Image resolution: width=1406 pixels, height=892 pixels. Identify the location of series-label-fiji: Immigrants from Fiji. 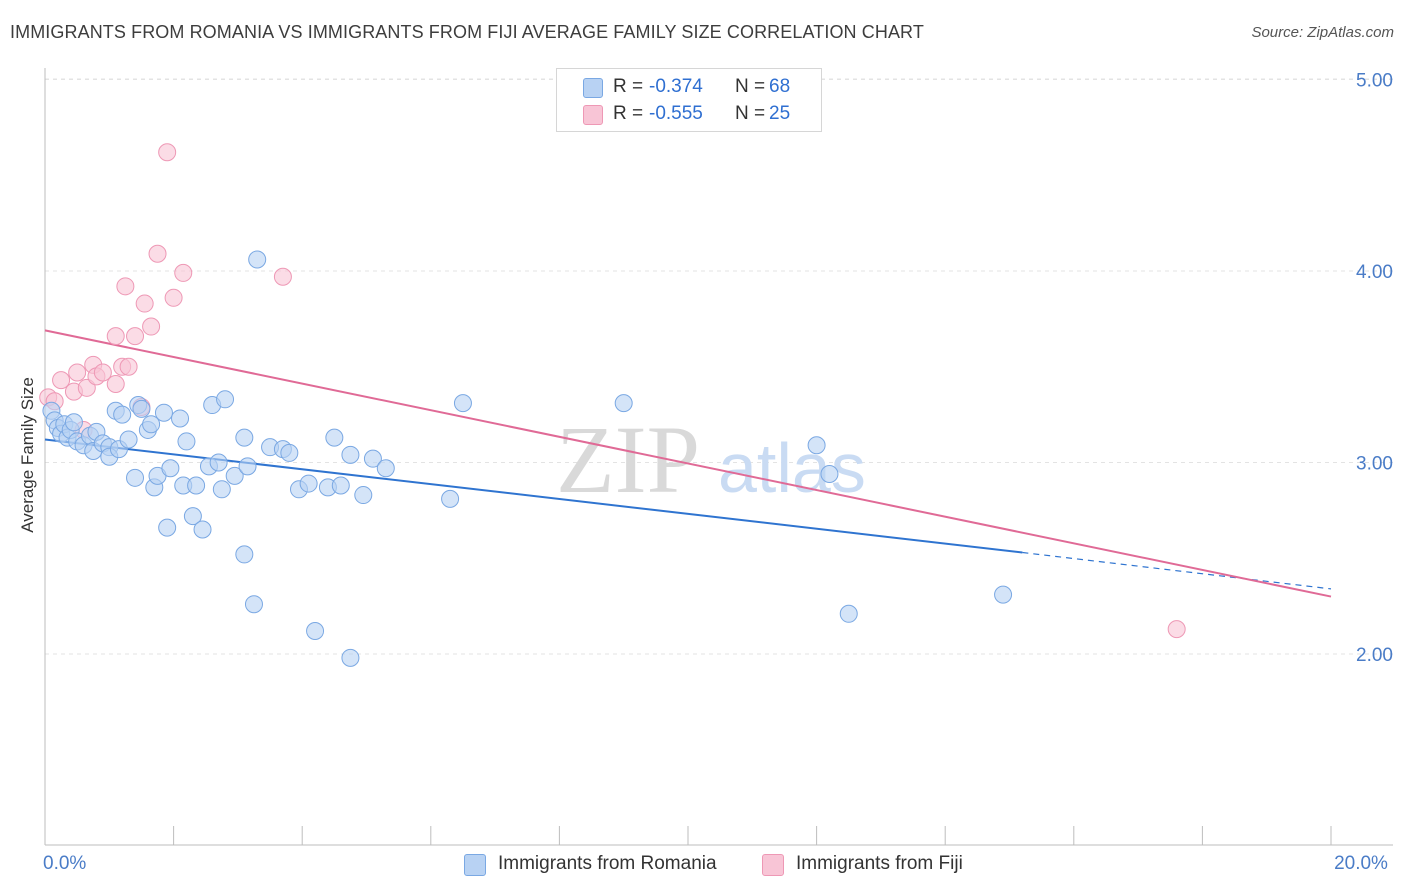
(879, 863).